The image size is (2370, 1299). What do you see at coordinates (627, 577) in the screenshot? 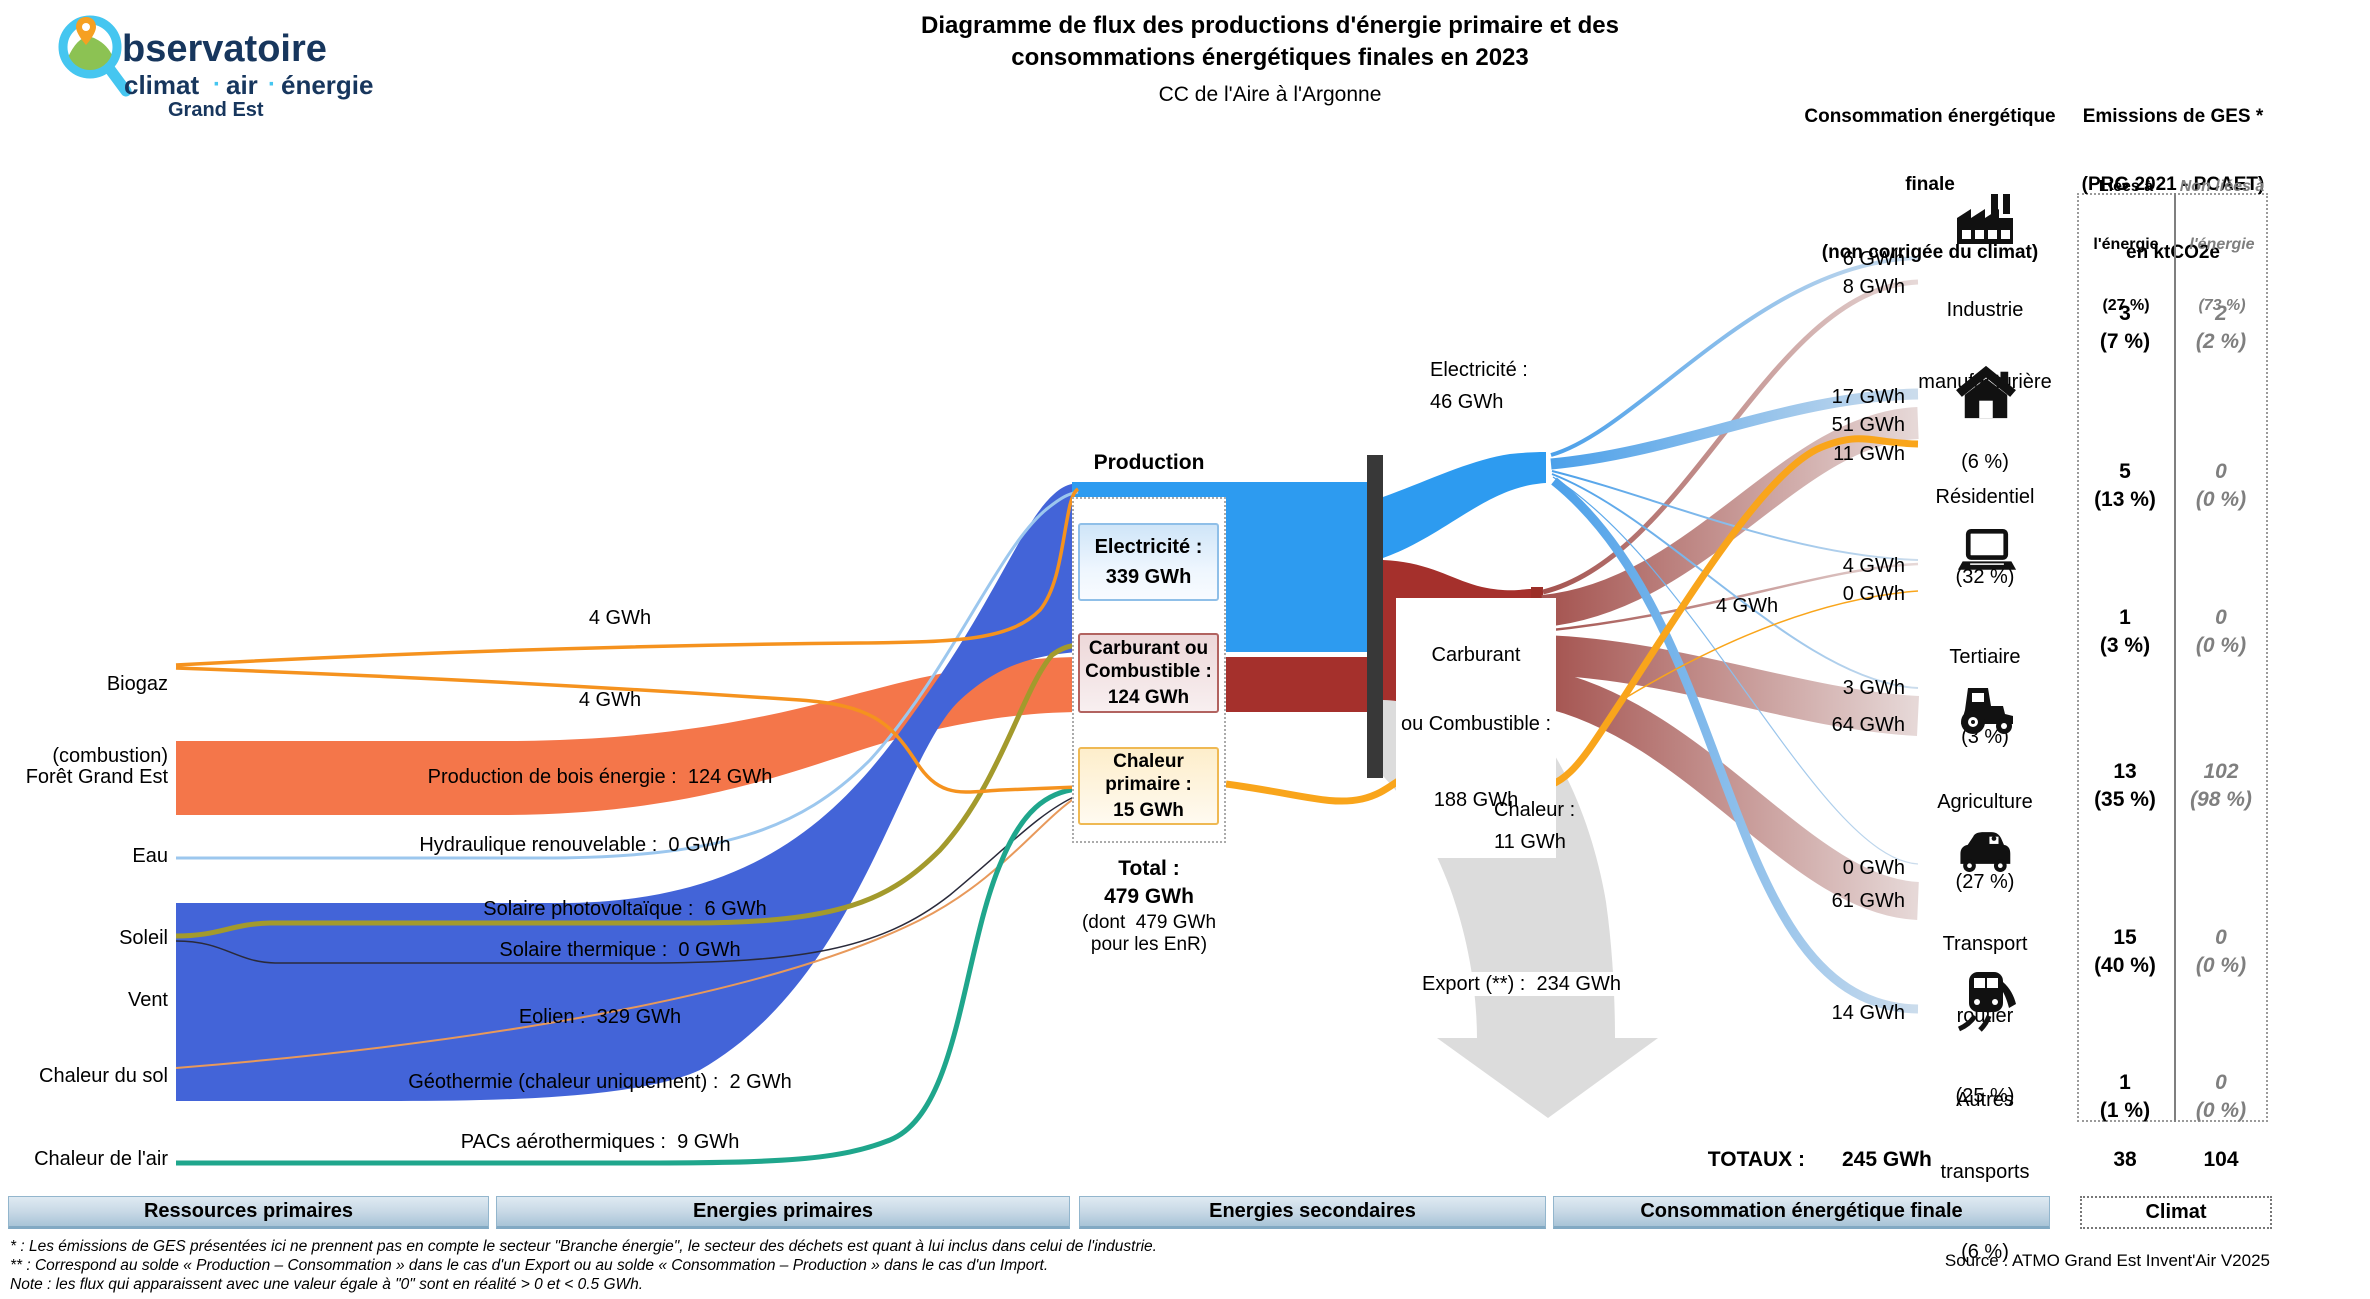
I see `flow-biogaz-elec` at bounding box center [627, 577].